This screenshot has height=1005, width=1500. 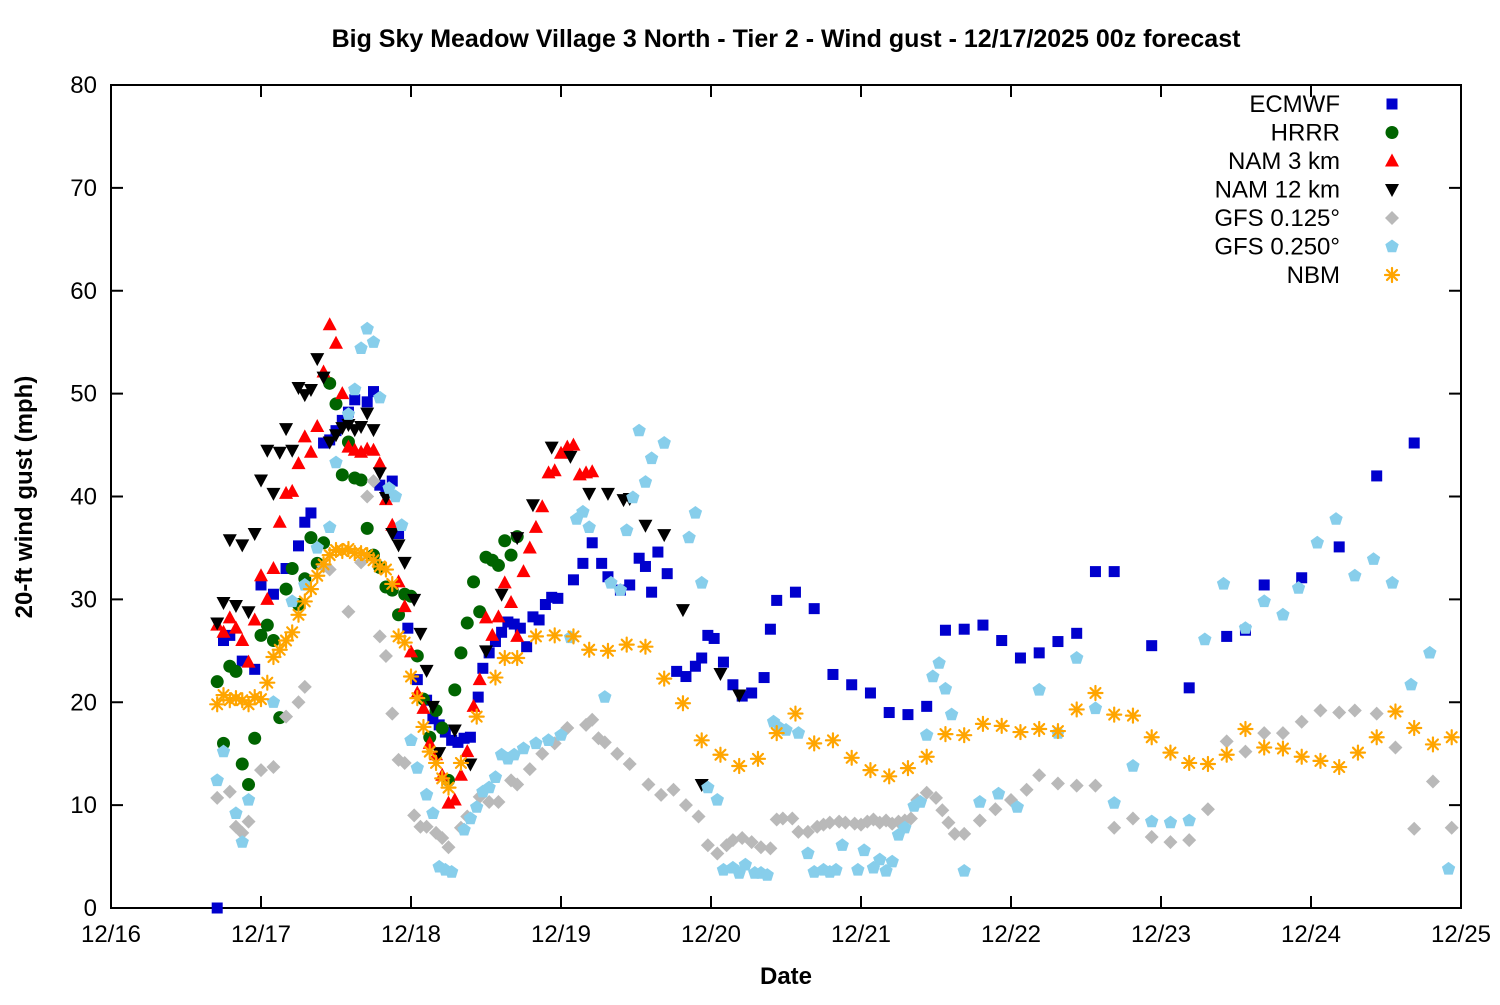 What do you see at coordinates (1277, 218) in the screenshot?
I see `legend-label: GFS 0.125°` at bounding box center [1277, 218].